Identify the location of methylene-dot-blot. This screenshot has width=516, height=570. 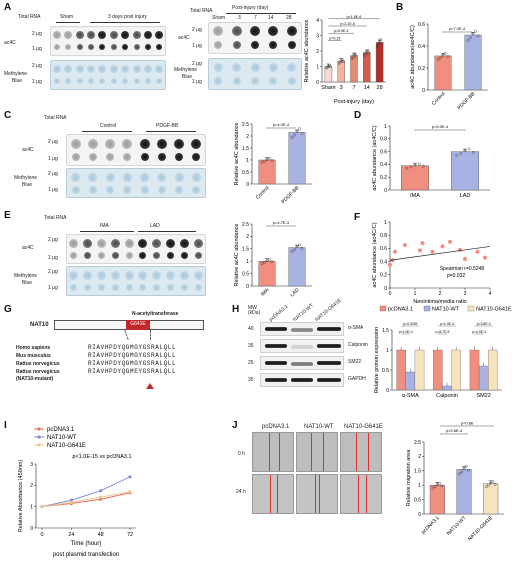
(136, 281).